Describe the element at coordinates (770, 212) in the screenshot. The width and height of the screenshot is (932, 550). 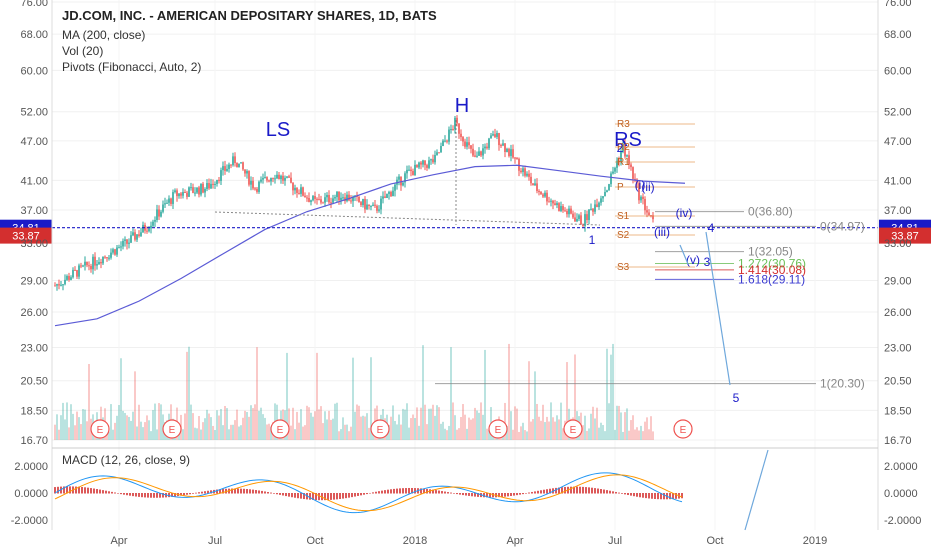
I see `fib-label: 0(36.80)` at that location.